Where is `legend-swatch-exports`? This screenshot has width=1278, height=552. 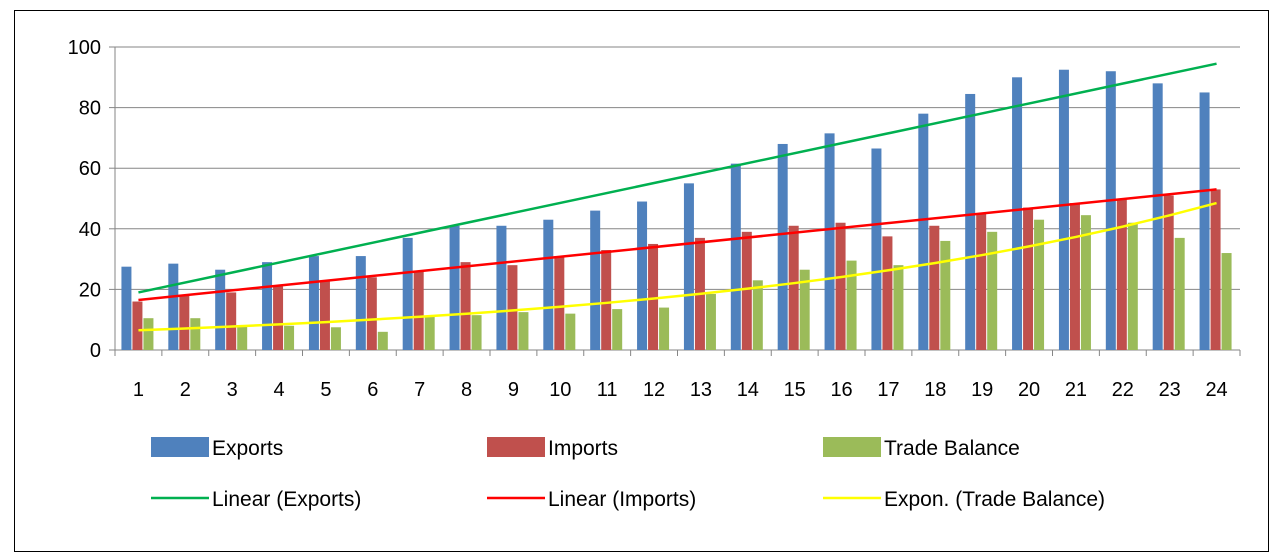 legend-swatch-exports is located at coordinates (180, 447).